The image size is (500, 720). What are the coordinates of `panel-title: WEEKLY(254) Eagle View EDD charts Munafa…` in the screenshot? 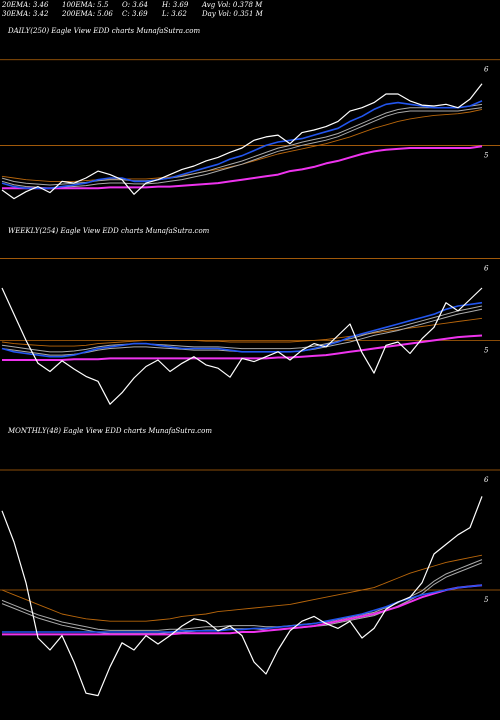 It's located at (109, 231).